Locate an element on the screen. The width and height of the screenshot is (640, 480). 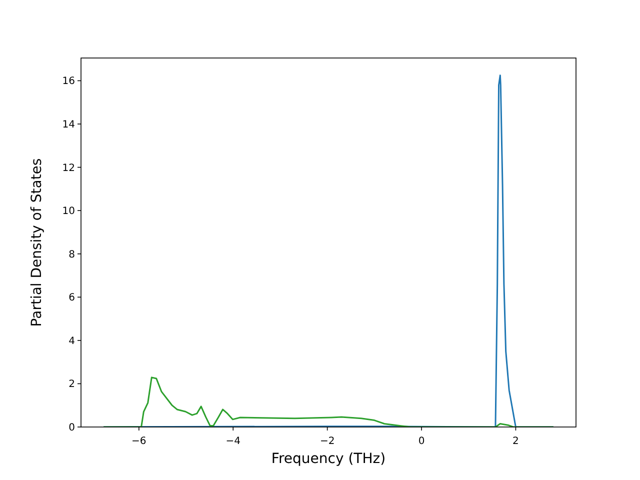
y-tick-label: 4 is located at coordinates (71, 341).